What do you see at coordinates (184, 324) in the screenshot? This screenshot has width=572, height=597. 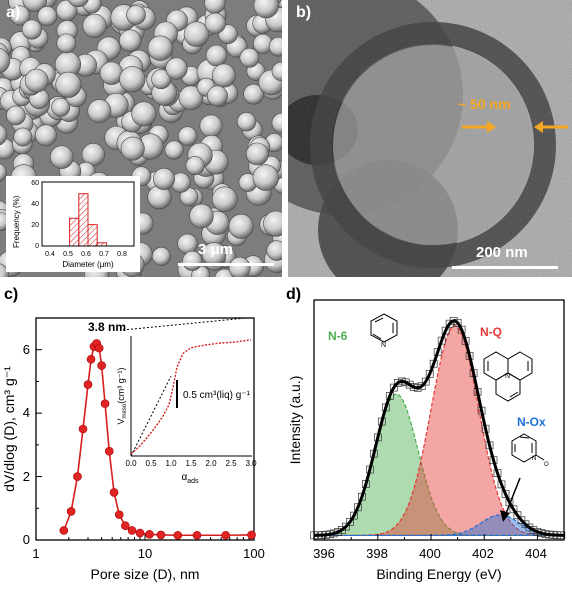 I see `c-guide-line` at bounding box center [184, 324].